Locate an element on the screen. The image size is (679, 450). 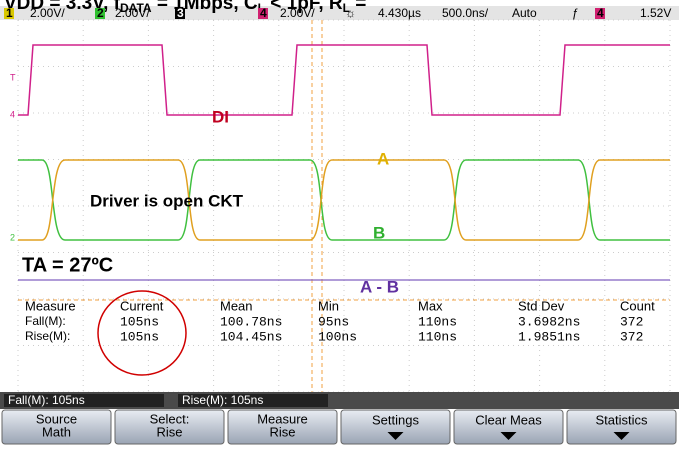
measure-header: Measure is located at coordinates (50, 305).